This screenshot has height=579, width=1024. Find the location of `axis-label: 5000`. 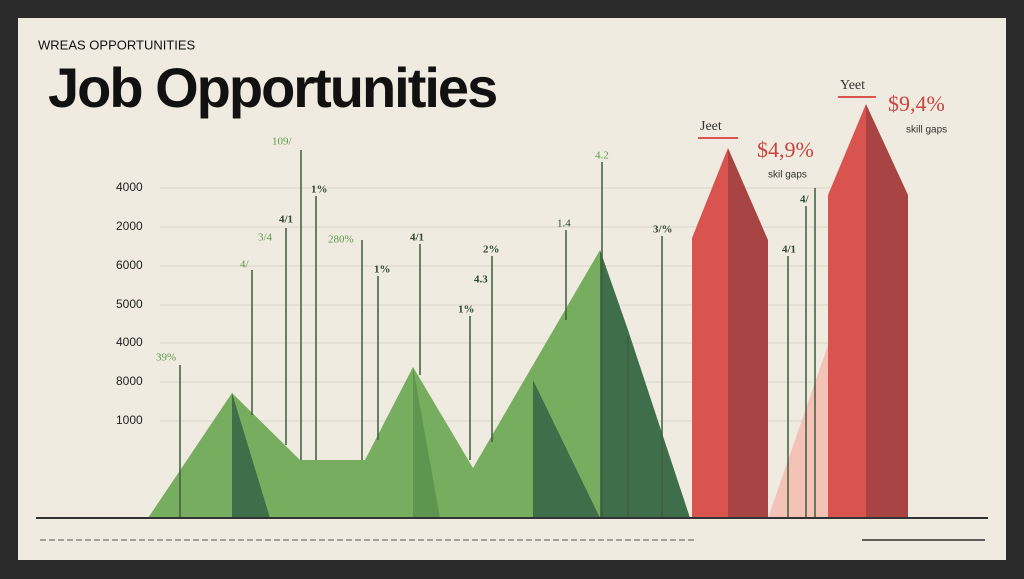

axis-label: 5000 is located at coordinates (129, 304).